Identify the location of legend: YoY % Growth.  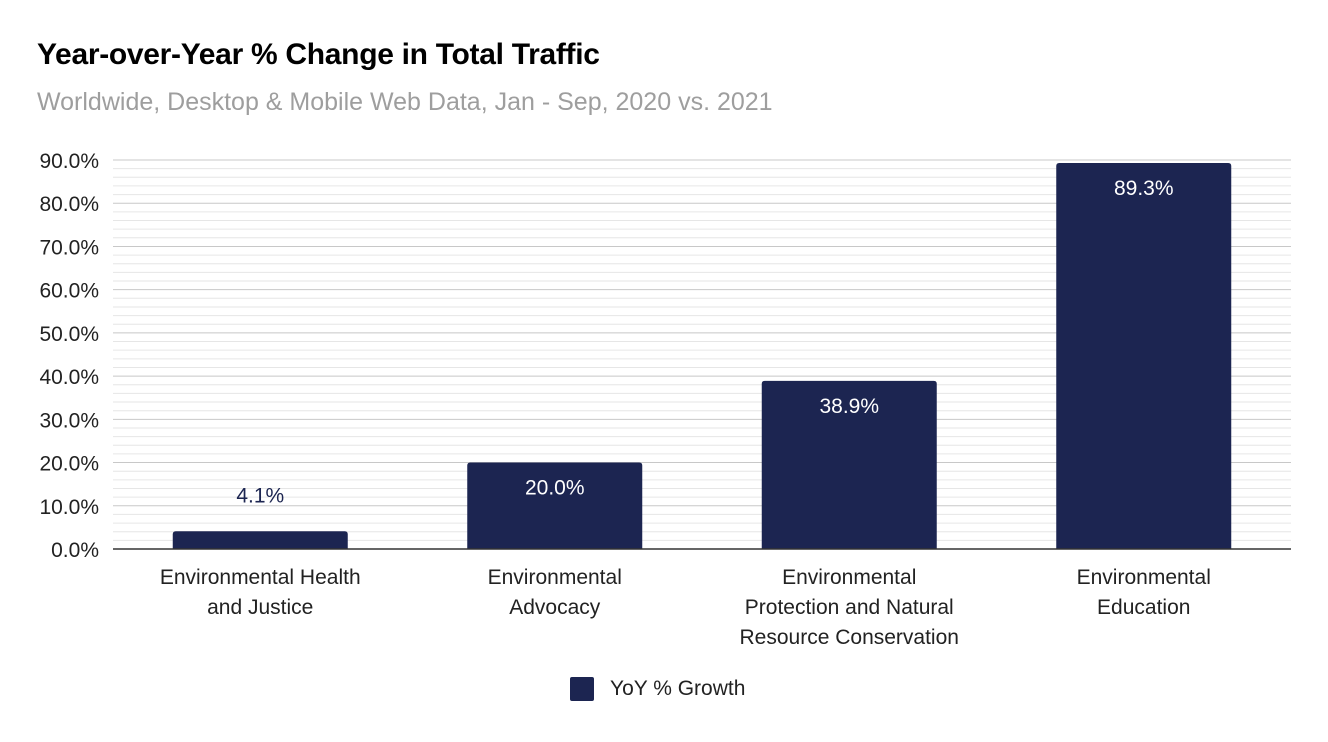
(657, 689).